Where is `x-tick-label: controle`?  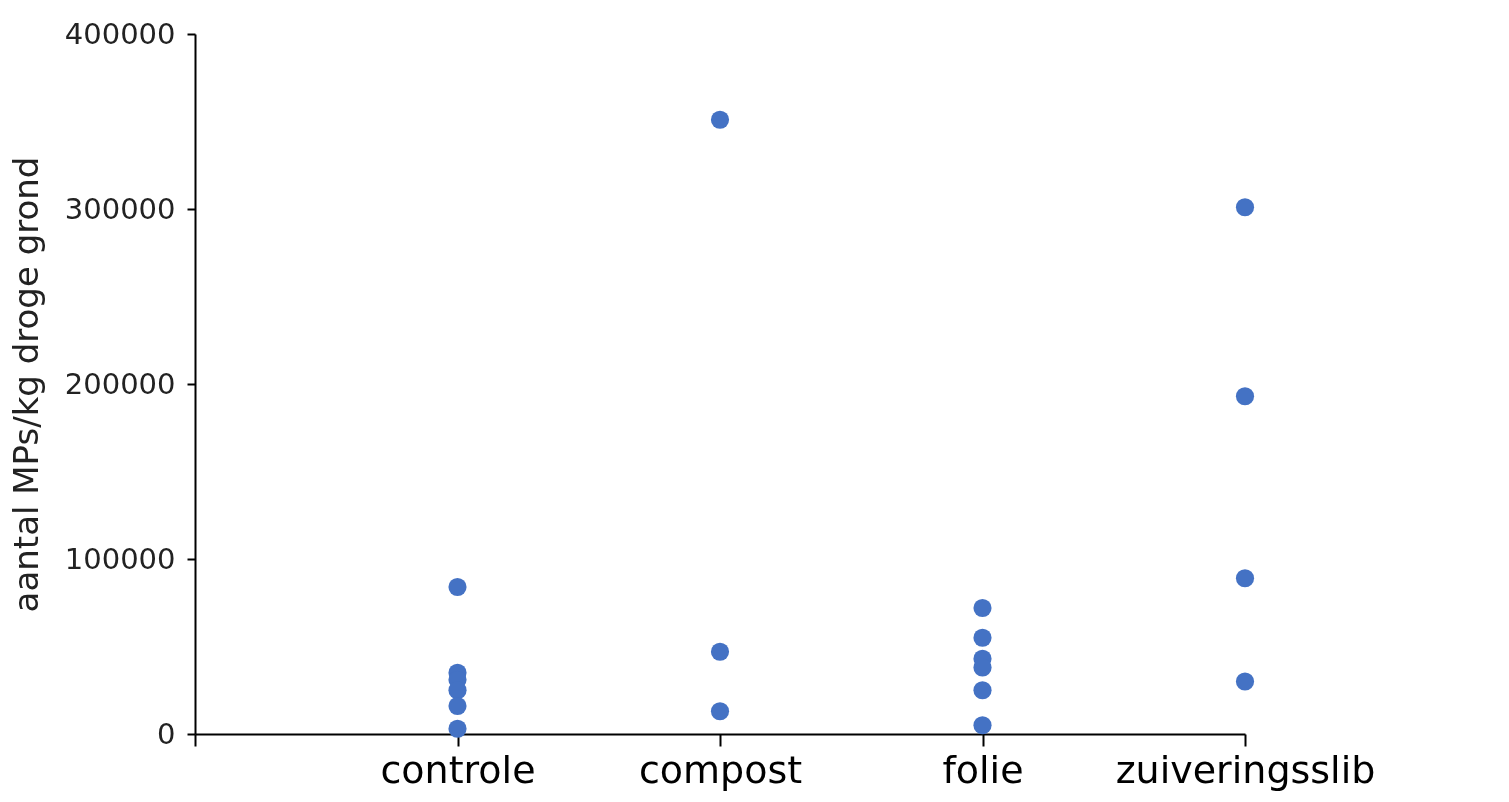
x-tick-label: controle is located at coordinates (458, 769).